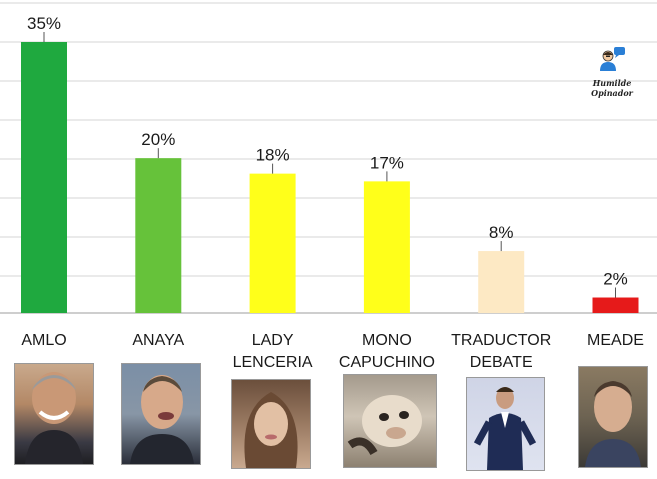 The image size is (657, 479). I want to click on photo-amlo, so click(54, 414).